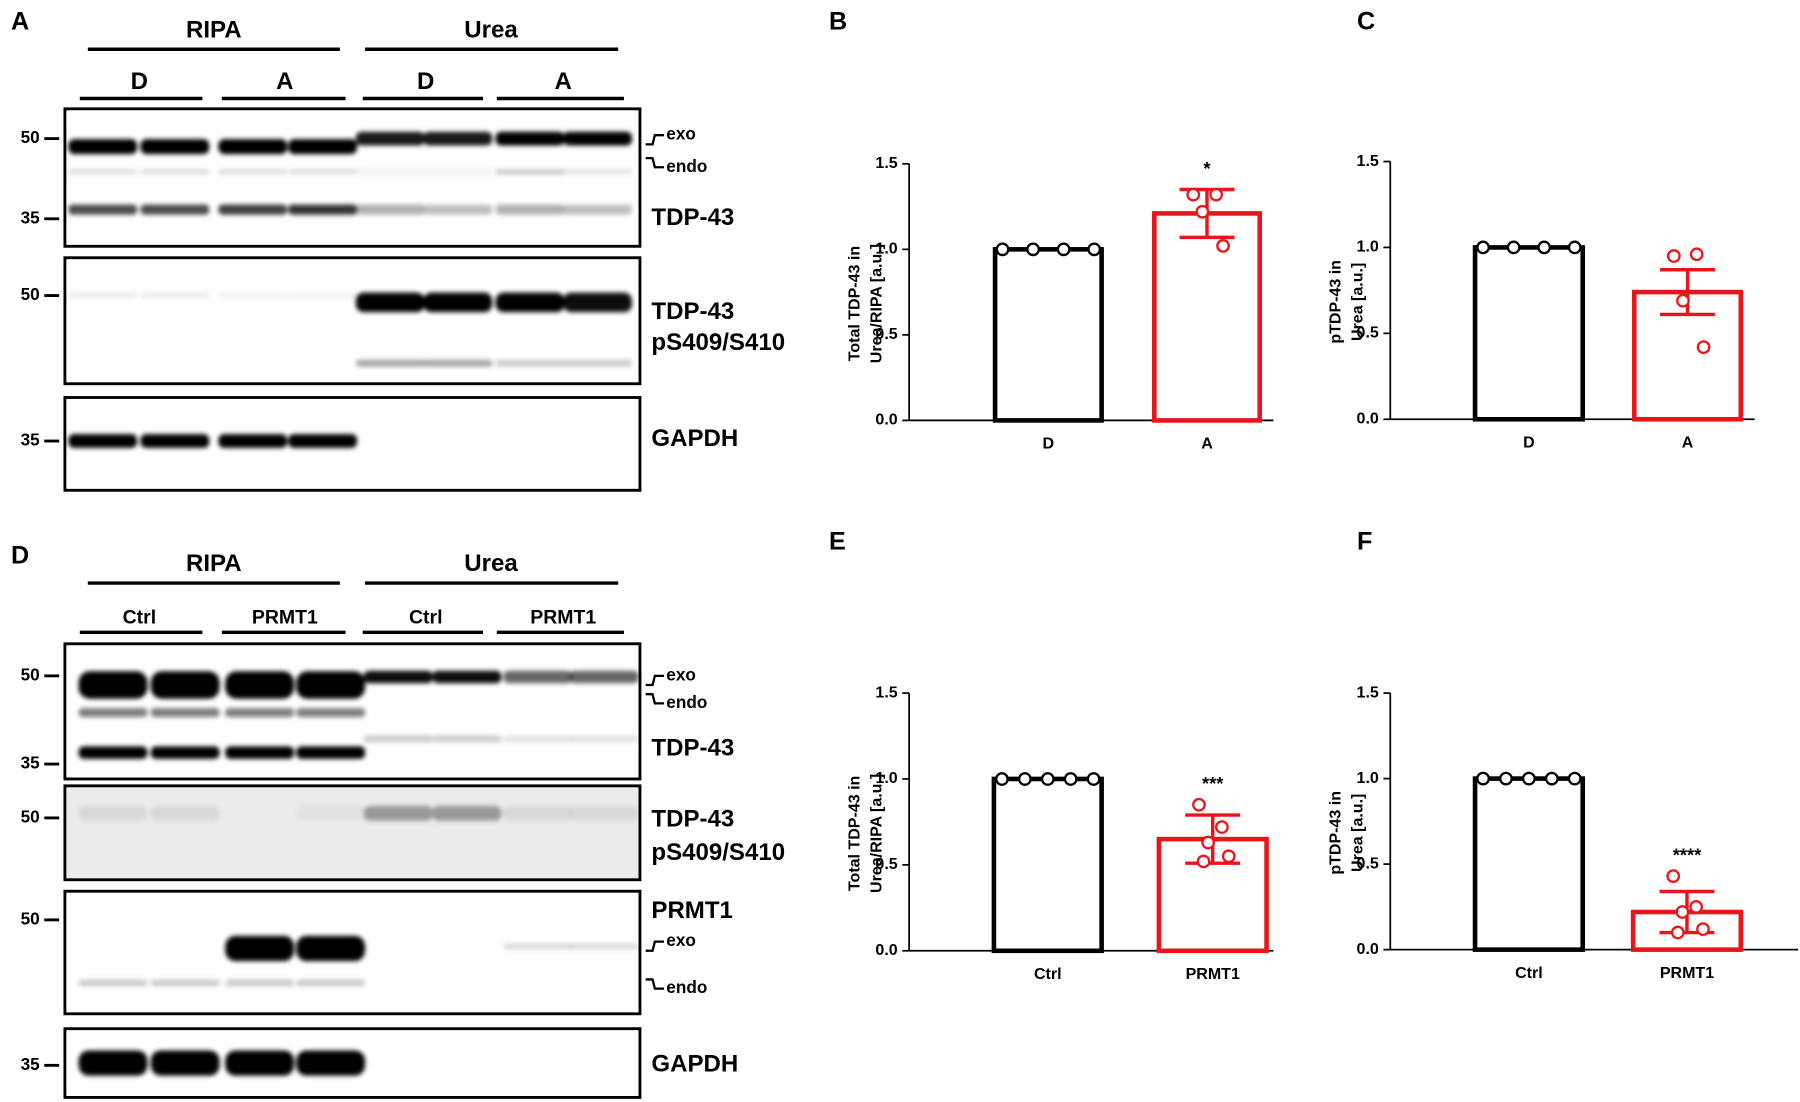 This screenshot has height=1102, width=1800. What do you see at coordinates (1529, 973) in the screenshot?
I see `x-tick-label: Ctrl` at bounding box center [1529, 973].